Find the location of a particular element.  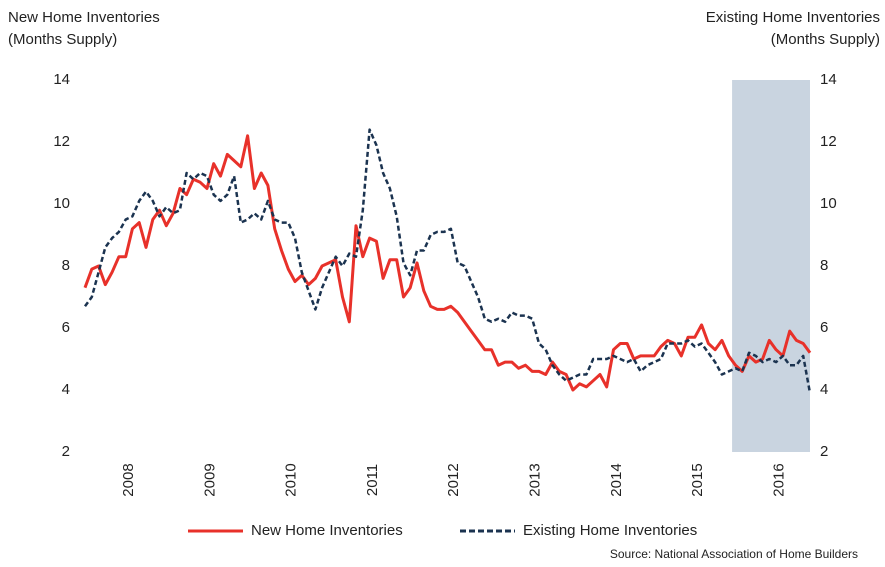

y-tick-label: 8 is located at coordinates (66, 265).